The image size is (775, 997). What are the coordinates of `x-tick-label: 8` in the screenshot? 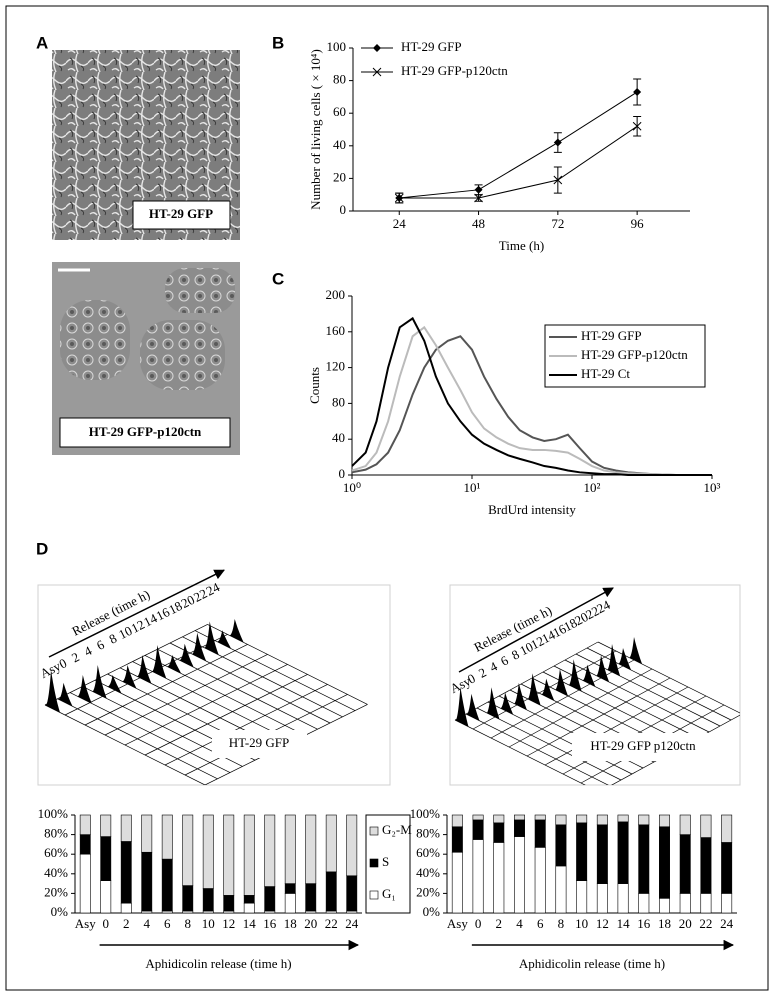 It's located at (561, 923).